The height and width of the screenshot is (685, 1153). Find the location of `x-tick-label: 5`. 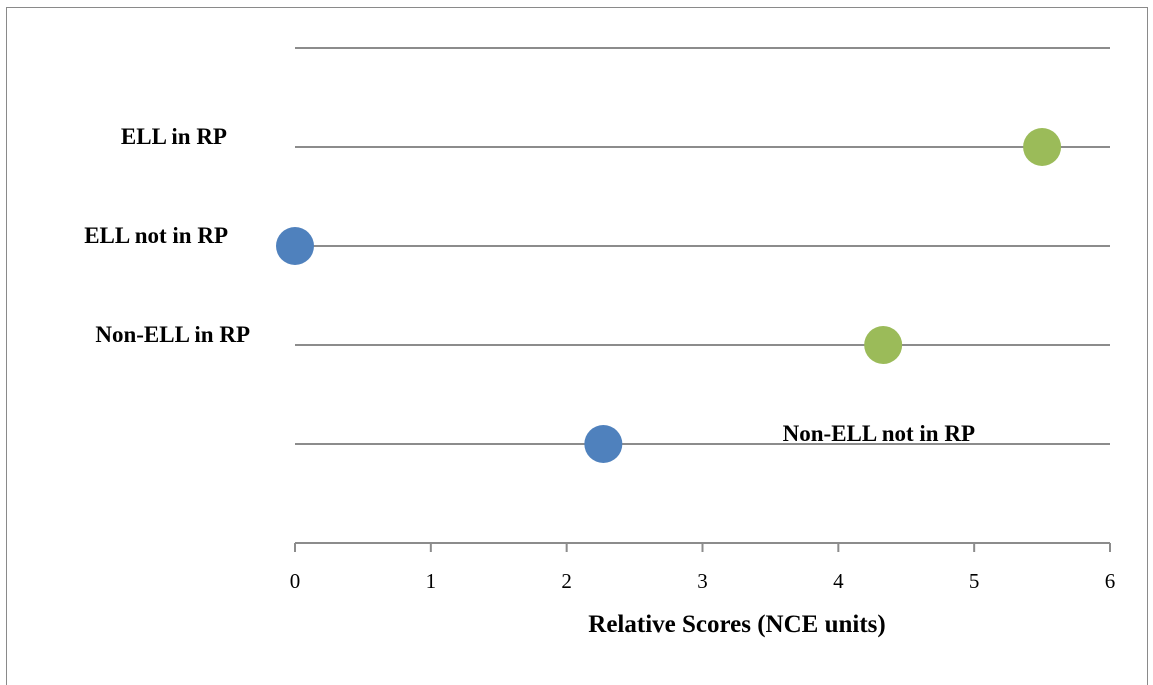

x-tick-label: 5 is located at coordinates (974, 581).